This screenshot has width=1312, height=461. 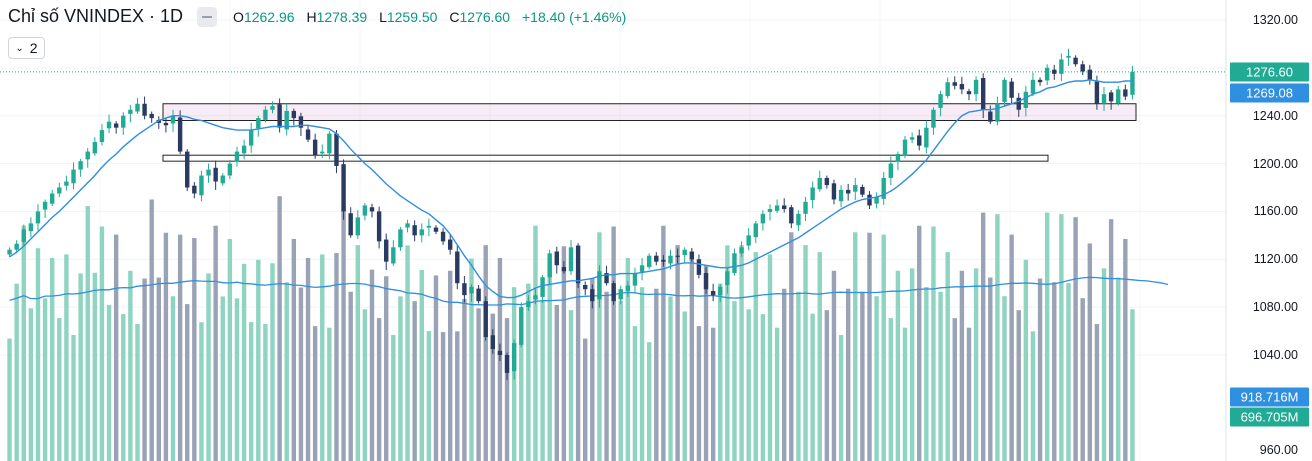 I want to click on price-tick-label: 1120.00, so click(x=1275, y=259).